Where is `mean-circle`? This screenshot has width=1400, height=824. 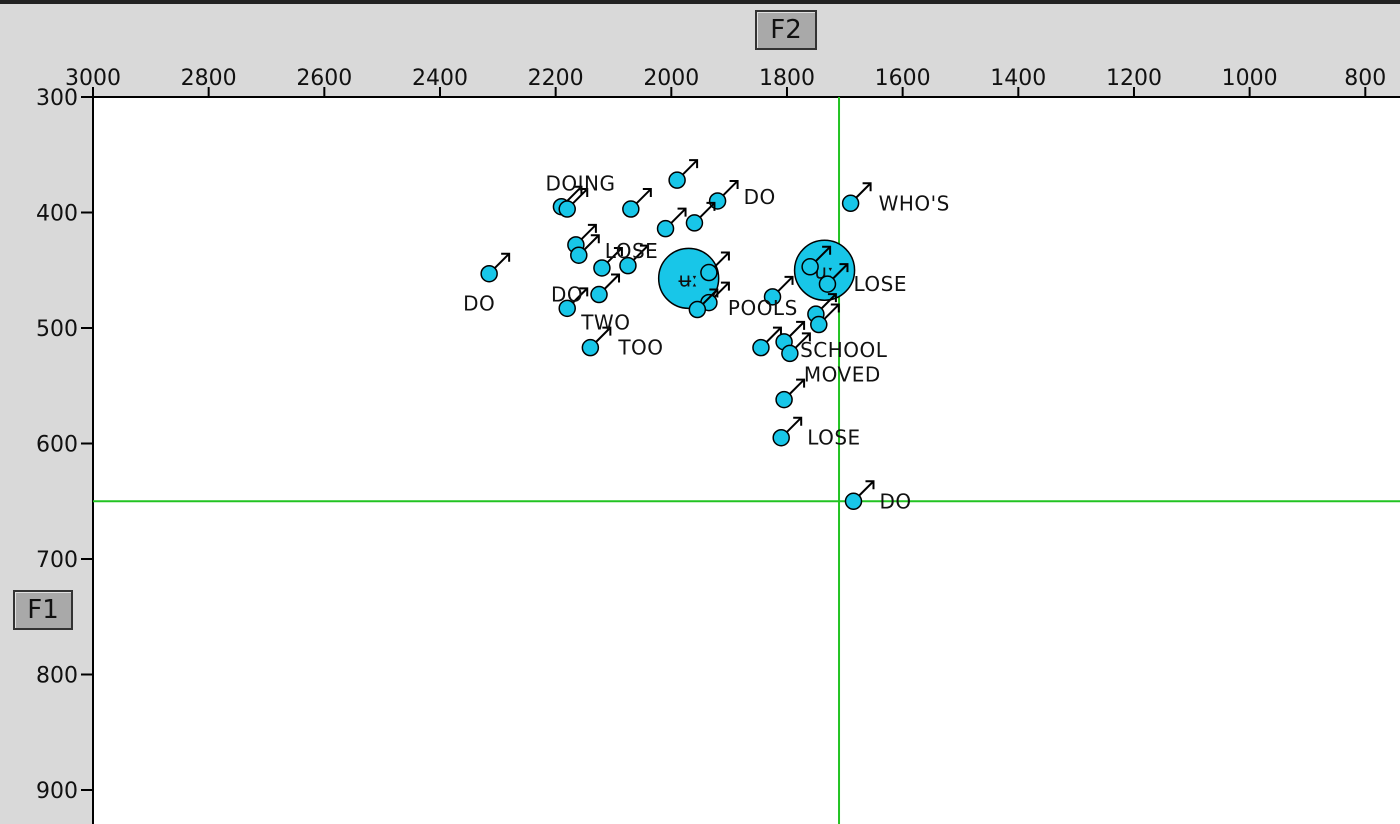 mean-circle is located at coordinates (824, 270).